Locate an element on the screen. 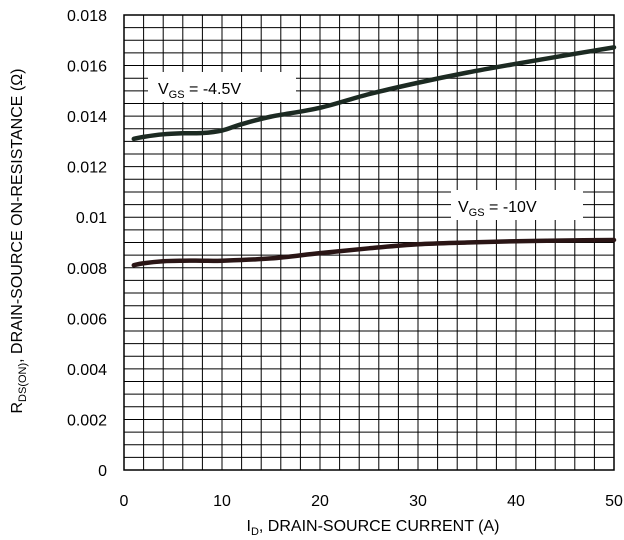 The image size is (624, 540). x-tick-labels: 0 10 20 30 40 50 is located at coordinates (371, 501).